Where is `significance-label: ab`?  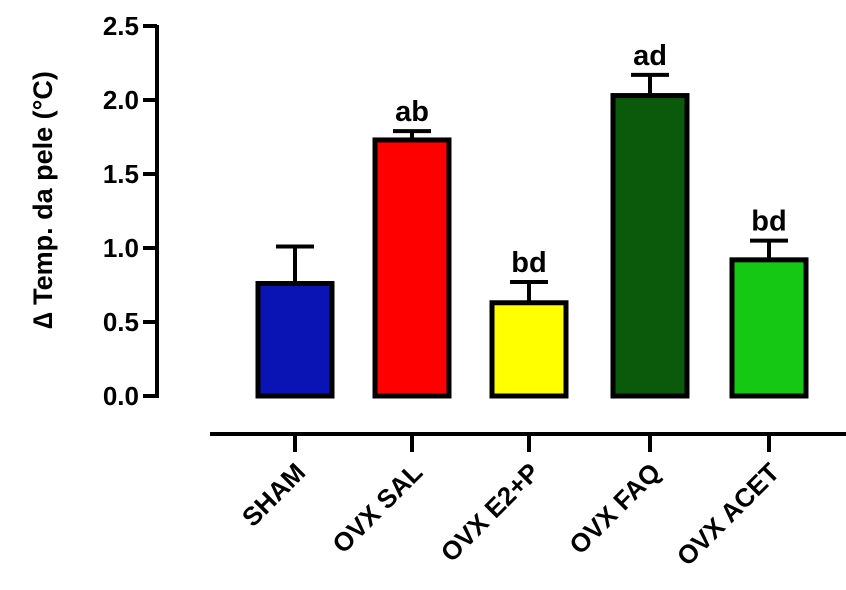 significance-label: ab is located at coordinates (412, 112).